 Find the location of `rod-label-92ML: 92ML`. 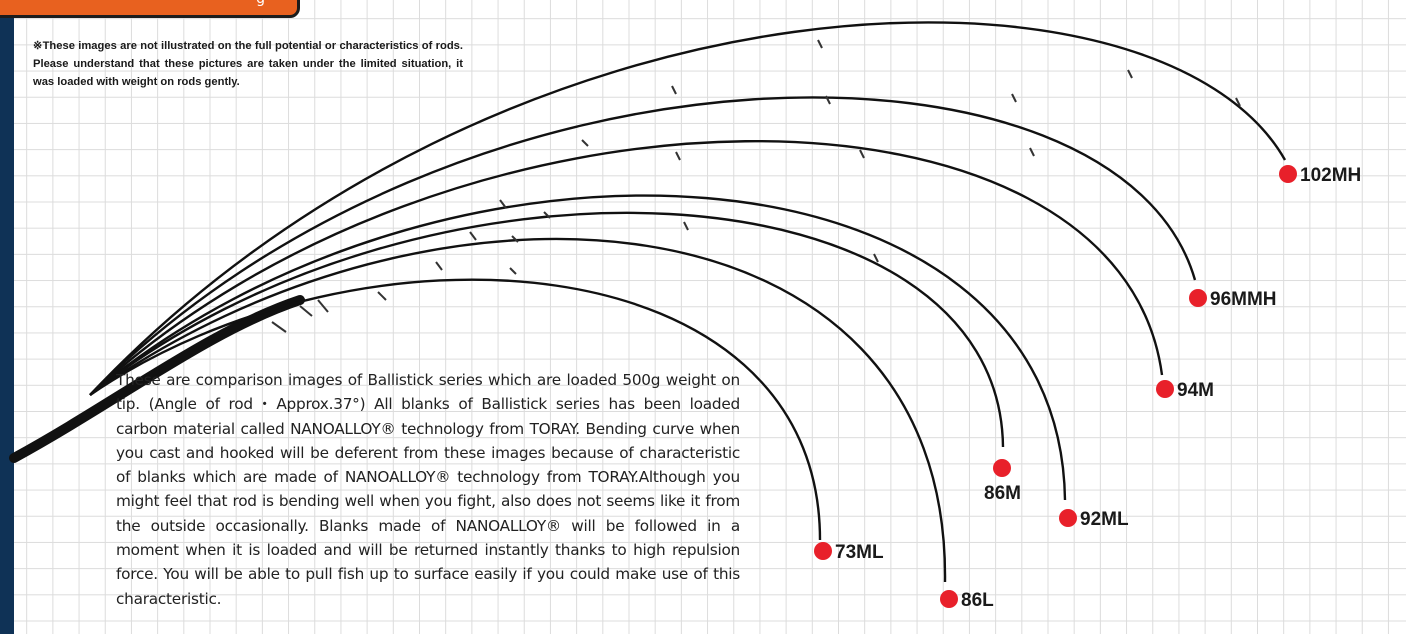

rod-label-92ML: 92ML is located at coordinates (1094, 520).